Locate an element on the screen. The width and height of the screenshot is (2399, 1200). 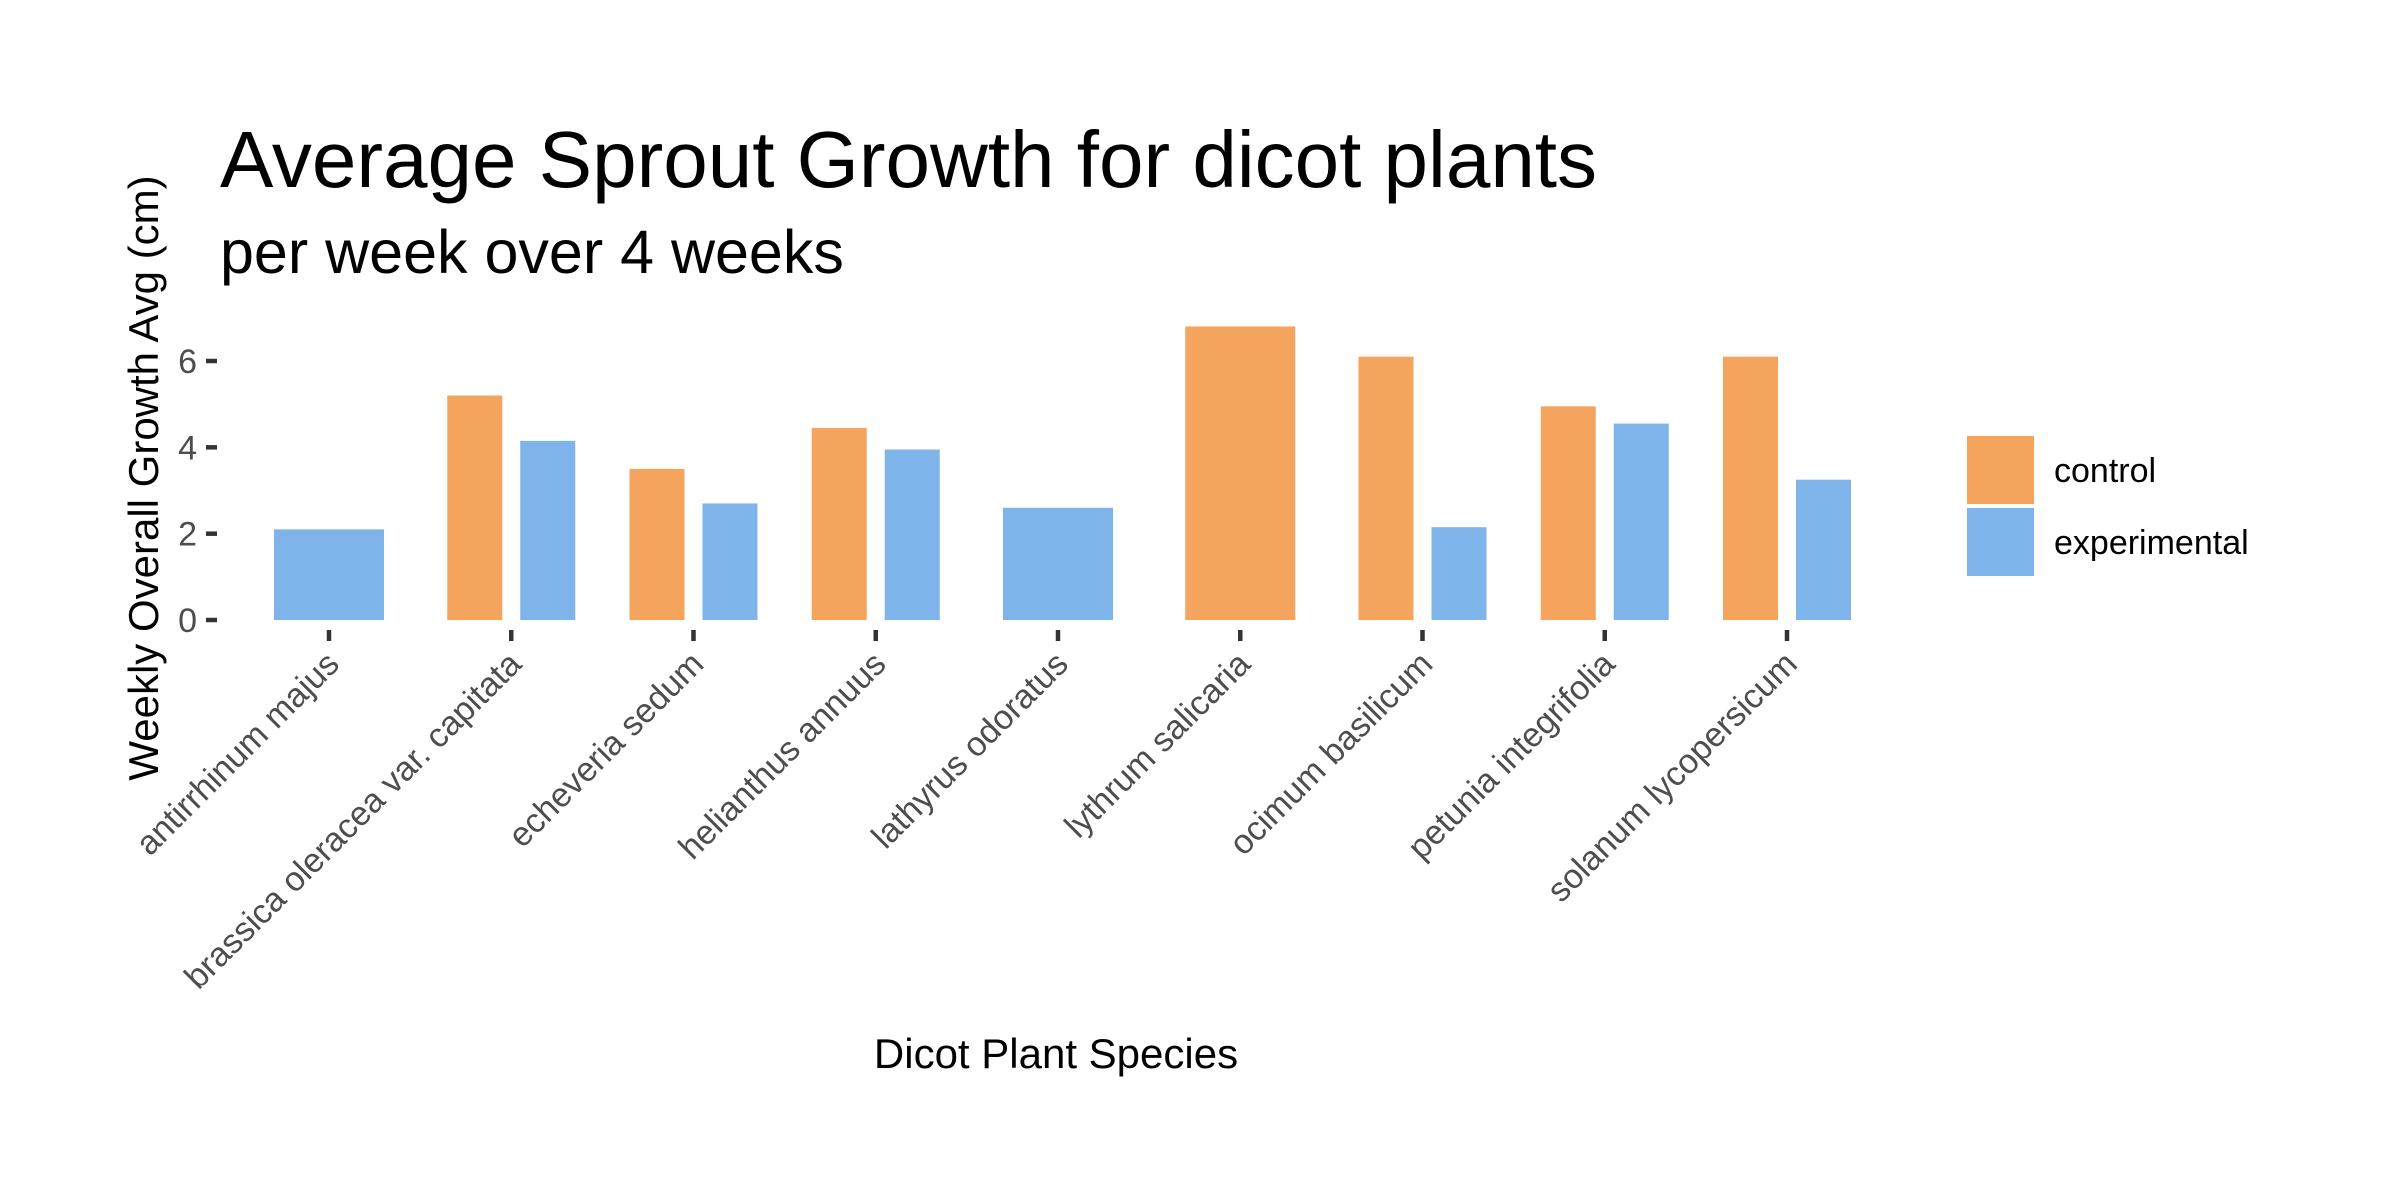
legend-key-control is located at coordinates (2000, 470).